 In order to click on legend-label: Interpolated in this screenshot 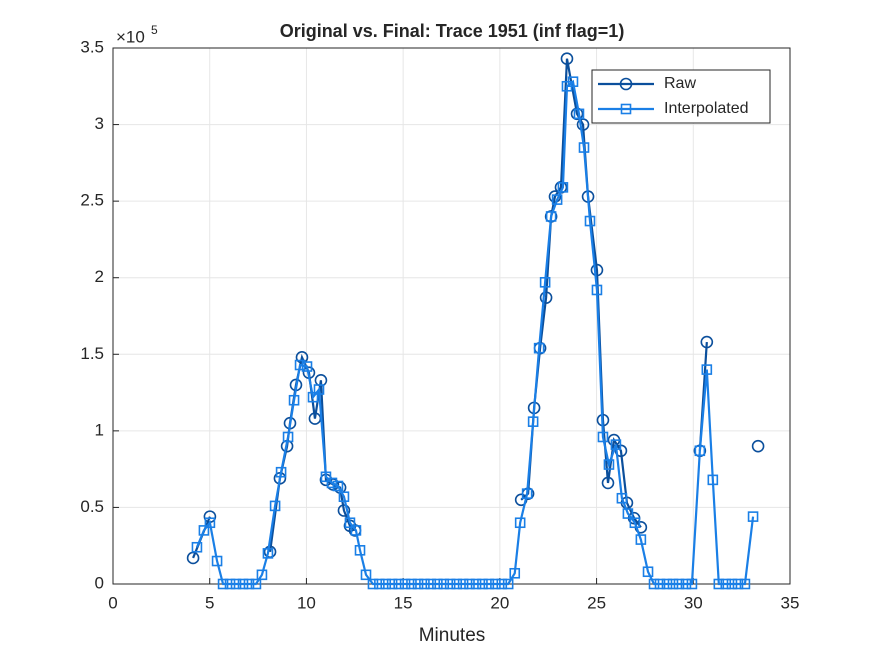, I will do `click(706, 108)`.